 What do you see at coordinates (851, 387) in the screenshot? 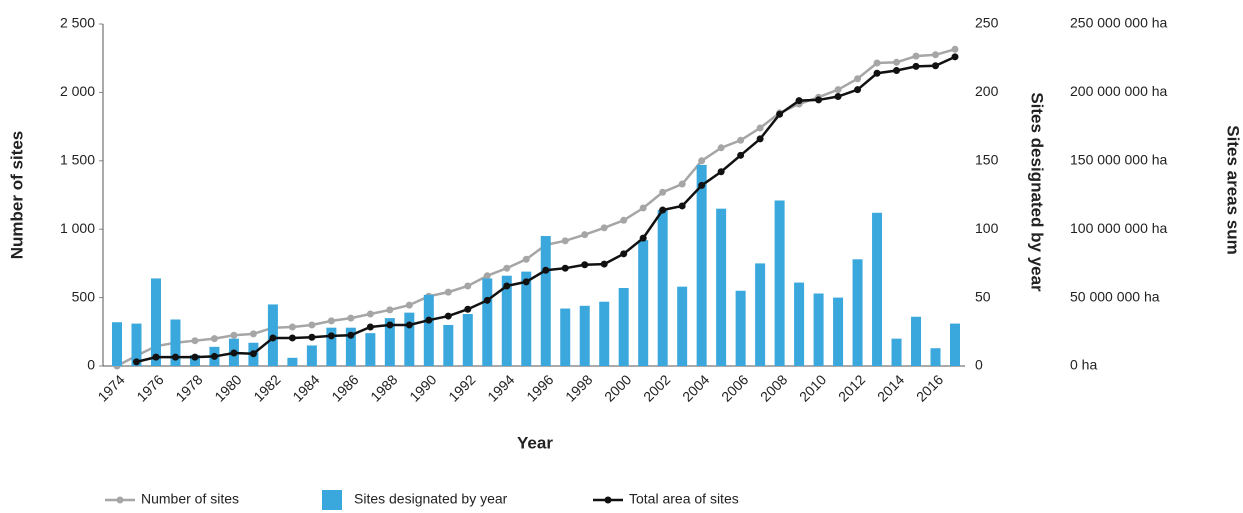
I see `x-tick-label: 2012` at bounding box center [851, 387].